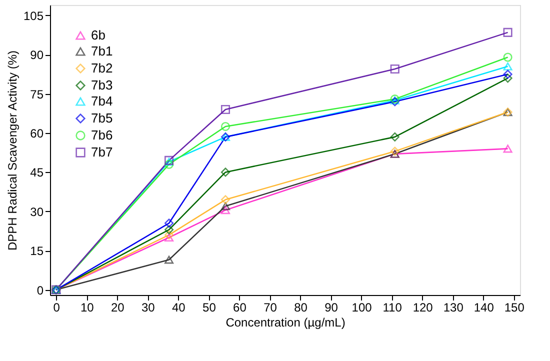  What do you see at coordinates (148, 307) in the screenshot?
I see `x-tick-label: 30` at bounding box center [148, 307].